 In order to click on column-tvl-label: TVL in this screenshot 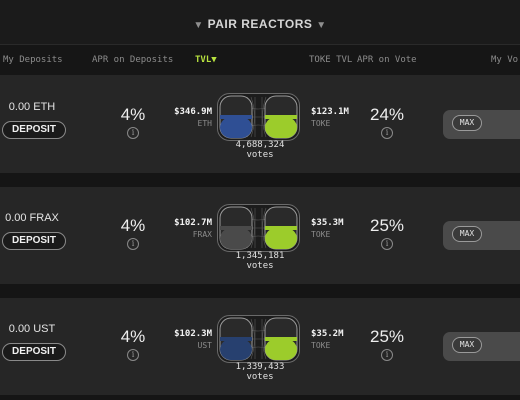, I will do `click(203, 60)`.